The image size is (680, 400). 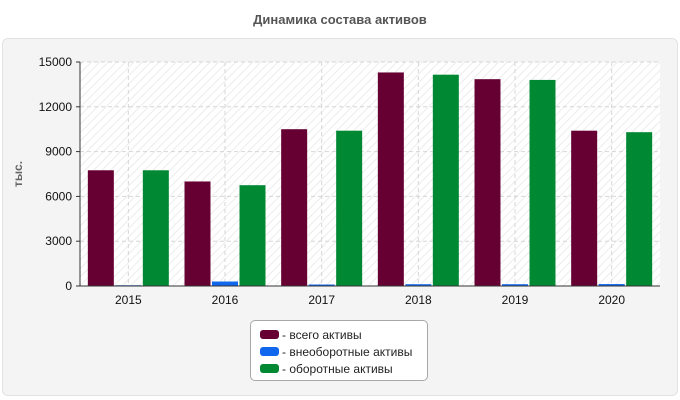 What do you see at coordinates (294, 207) in the screenshot?
I see `bar-total-2017` at bounding box center [294, 207].